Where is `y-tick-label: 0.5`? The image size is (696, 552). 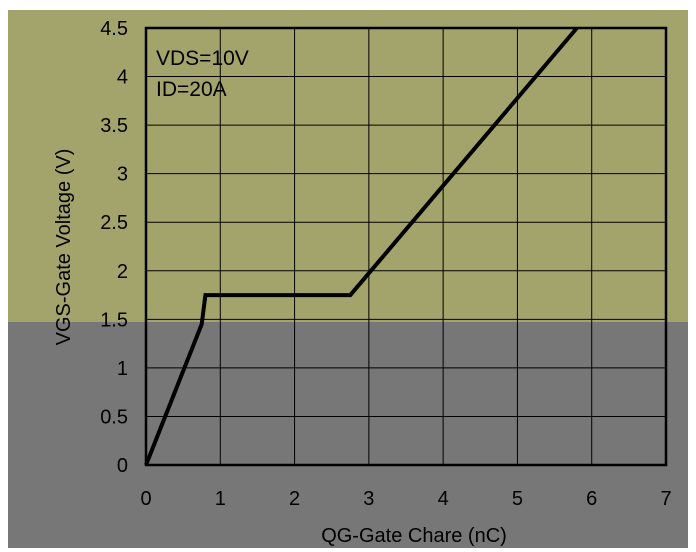
y-tick-label: 0.5 is located at coordinates (114, 417).